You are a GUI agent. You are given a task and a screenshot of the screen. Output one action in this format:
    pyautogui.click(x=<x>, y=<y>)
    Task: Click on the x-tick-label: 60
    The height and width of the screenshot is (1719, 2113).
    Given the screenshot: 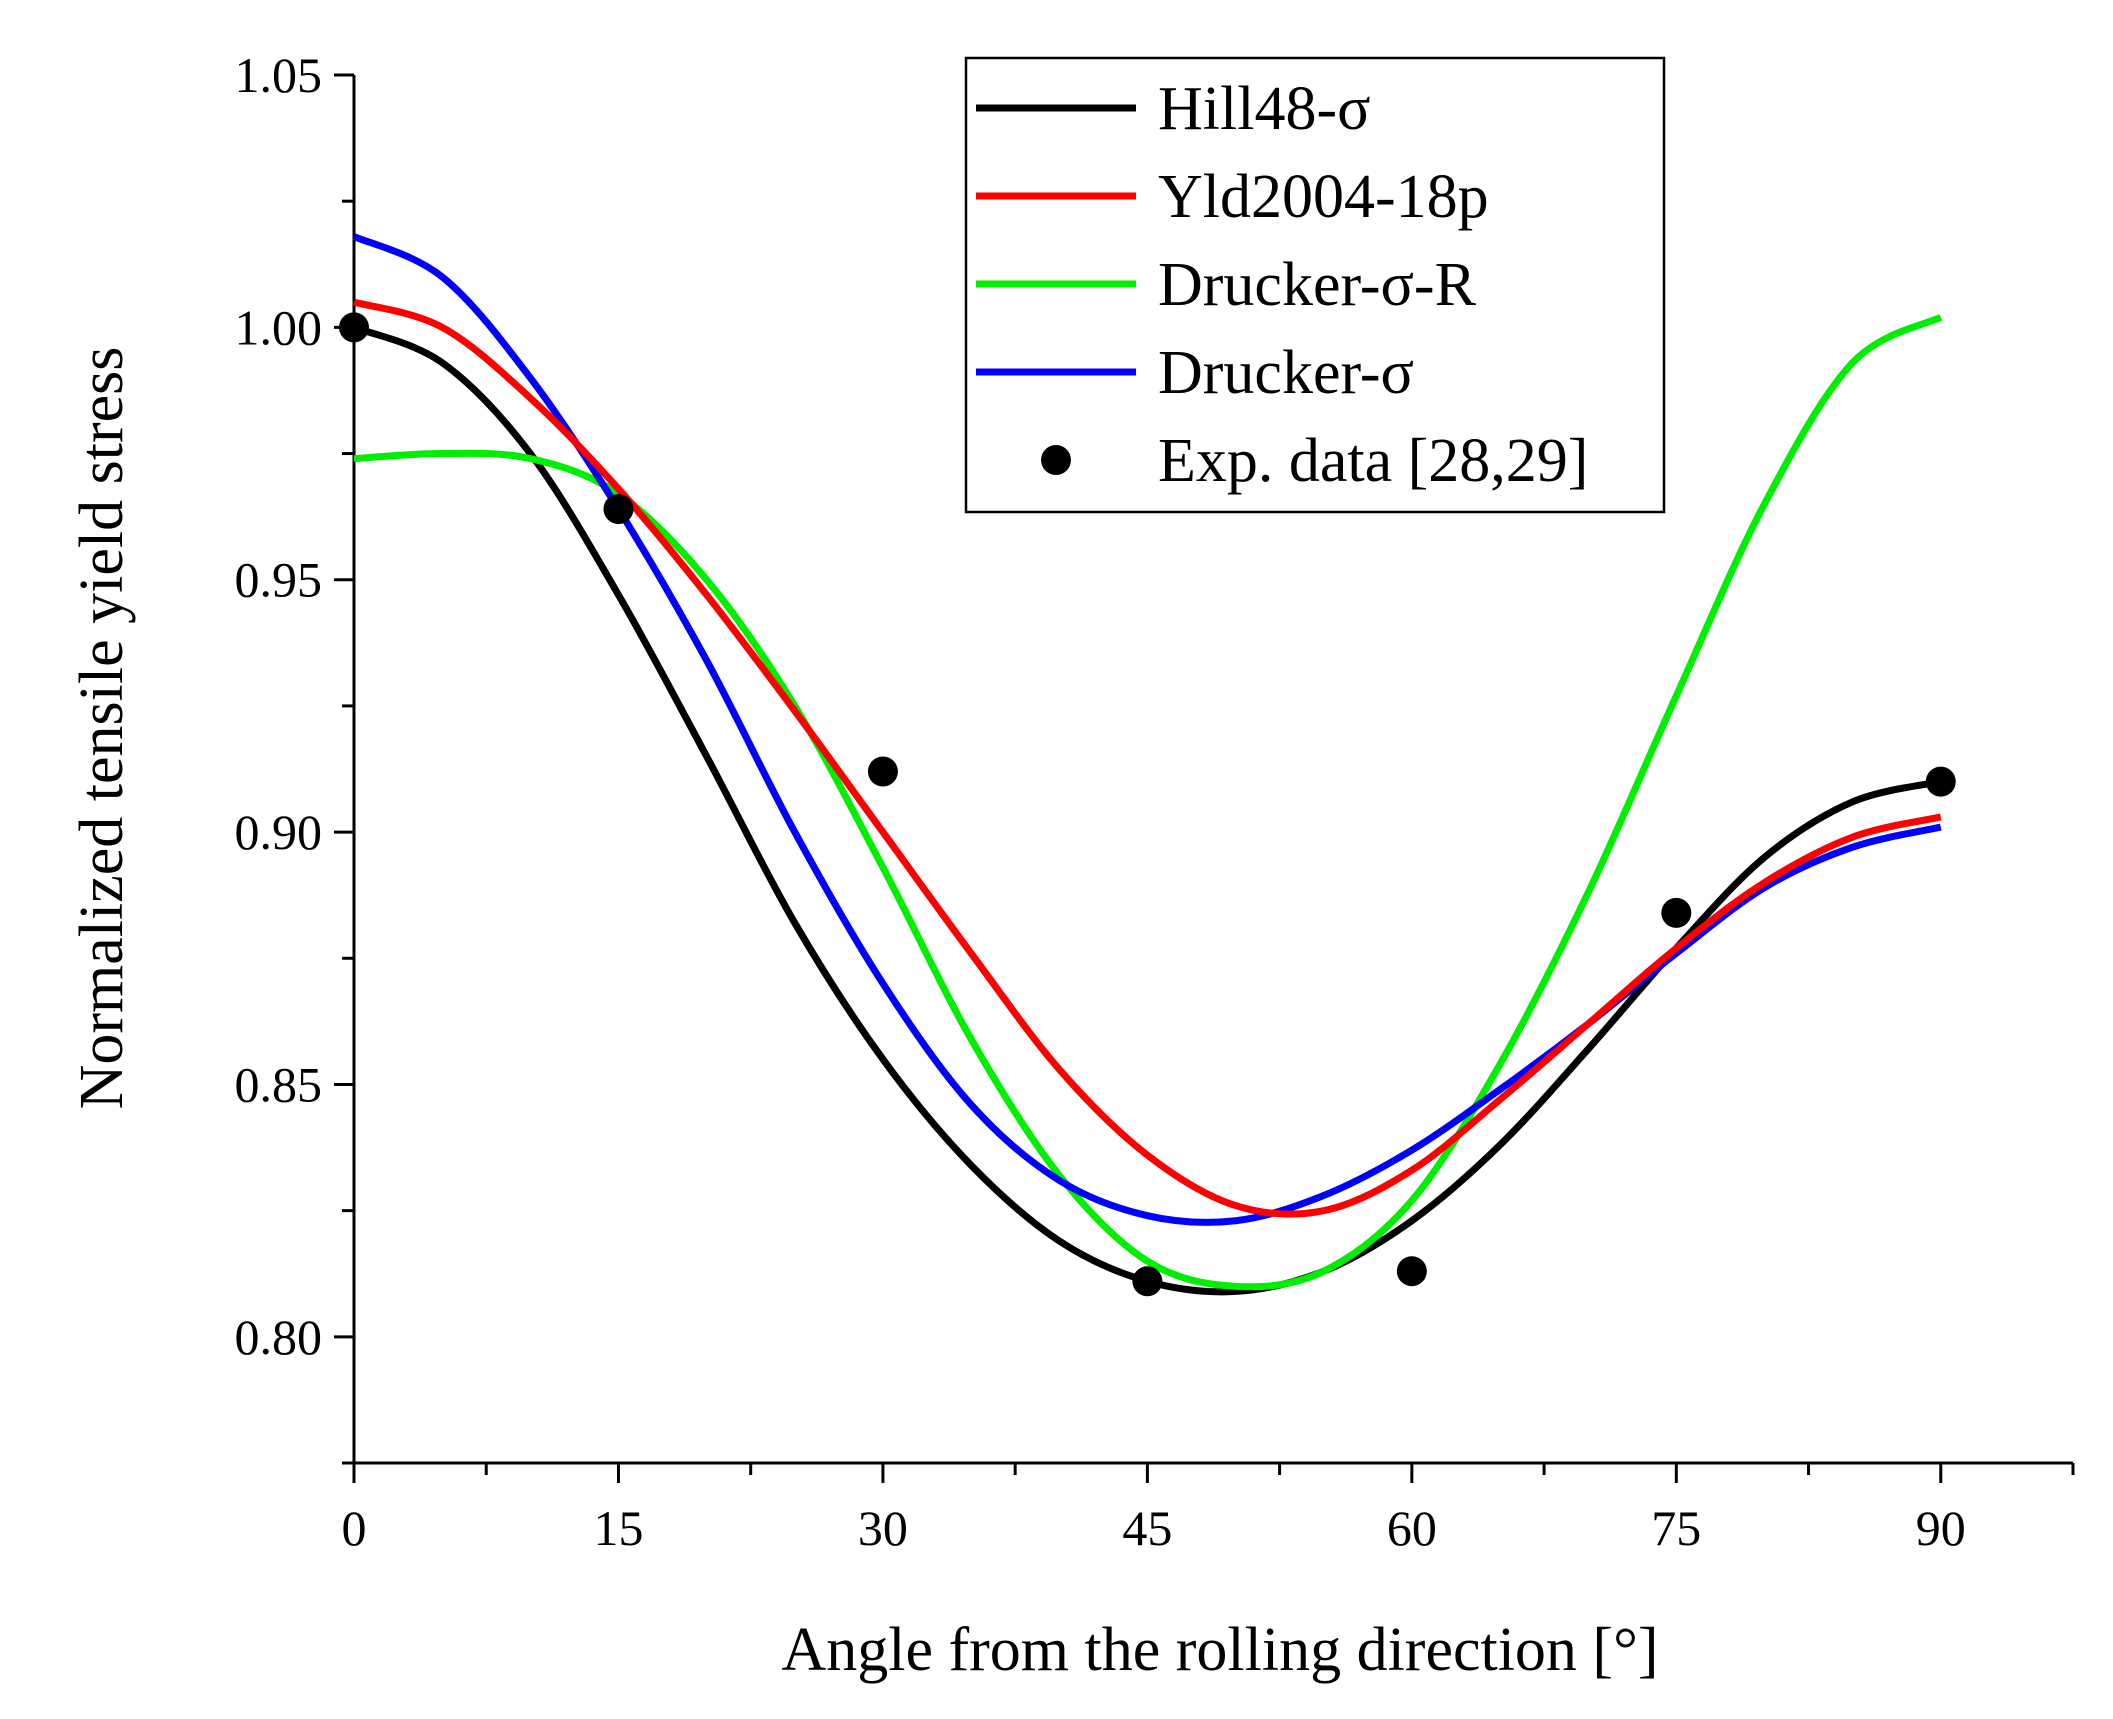 What is the action you would take?
    pyautogui.click(x=1412, y=1528)
    